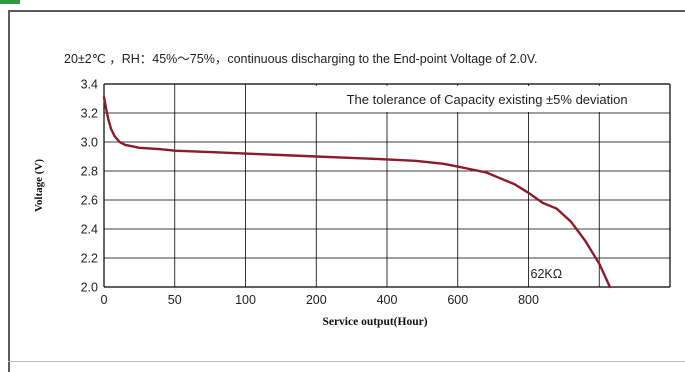 The width and height of the screenshot is (685, 372). Describe the element at coordinates (89, 259) in the screenshot. I see `y-tick-label: 2.2` at that location.